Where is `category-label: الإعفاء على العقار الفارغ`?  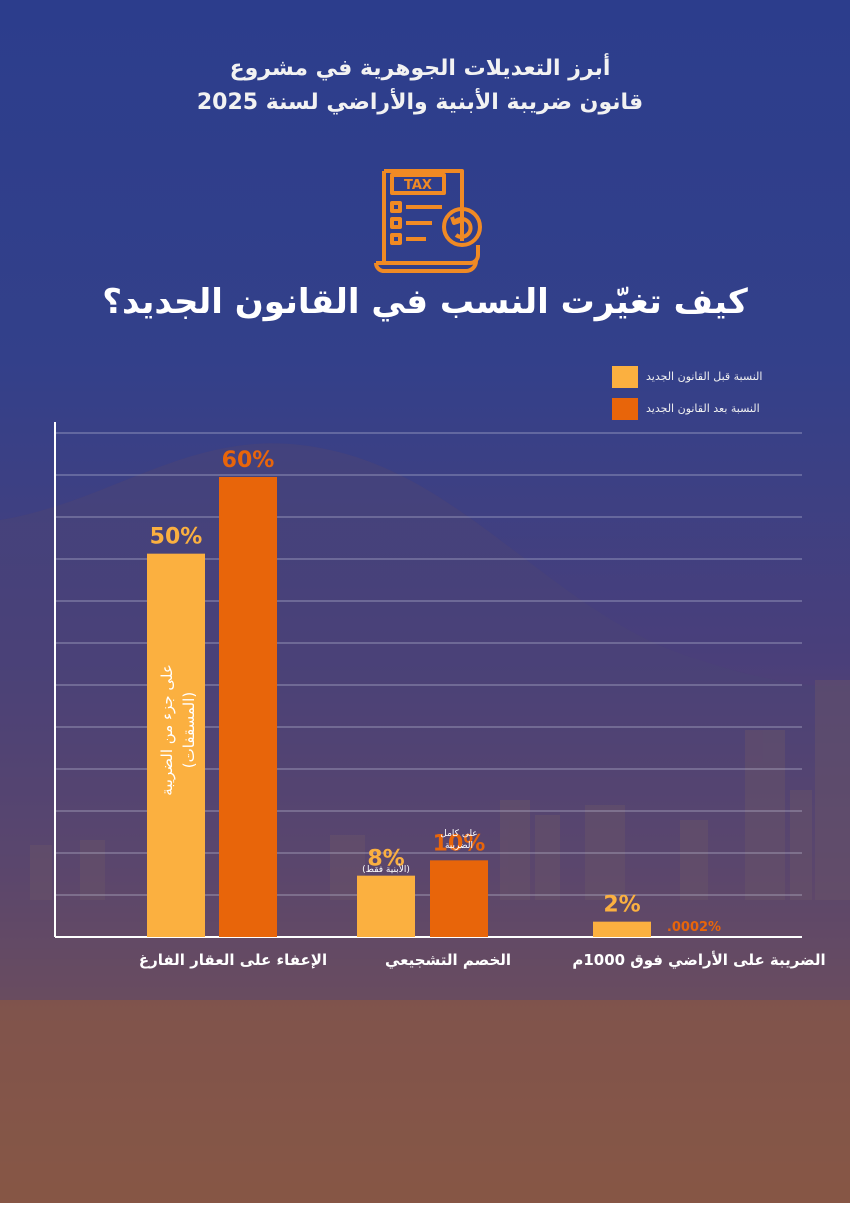
category-label: الإعفاء على العقار الفارغ is located at coordinates (233, 960).